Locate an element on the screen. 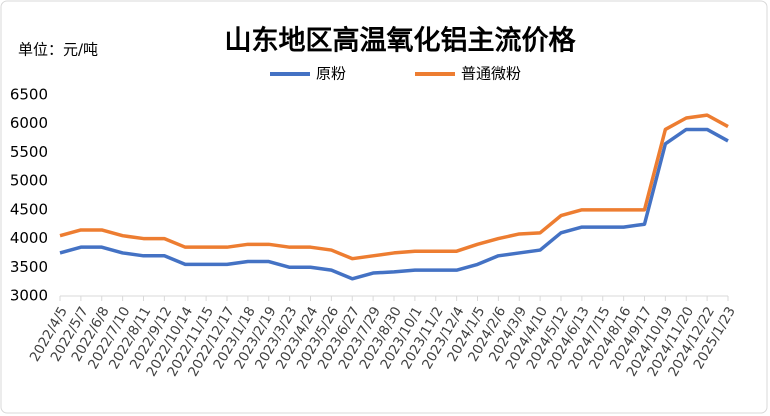 The height and width of the screenshot is (416, 770). y-tick-label: 3000 is located at coordinates (29, 296).